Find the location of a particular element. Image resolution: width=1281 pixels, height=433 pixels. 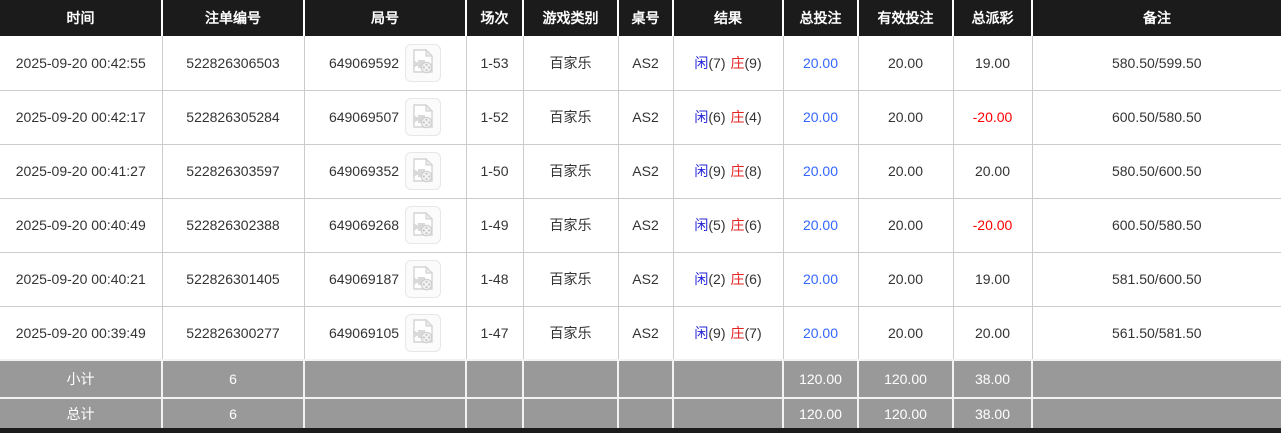

grand-total-row: 总计 6 120.00 120.00 38.00 is located at coordinates (640, 412).